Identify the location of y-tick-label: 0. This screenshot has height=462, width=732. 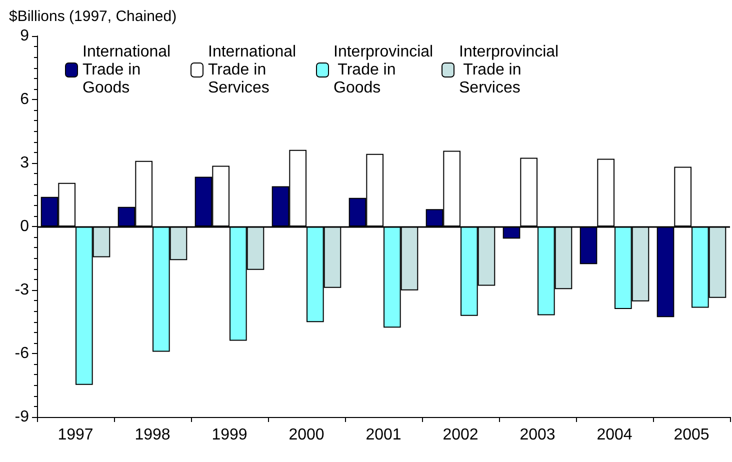
(25, 226).